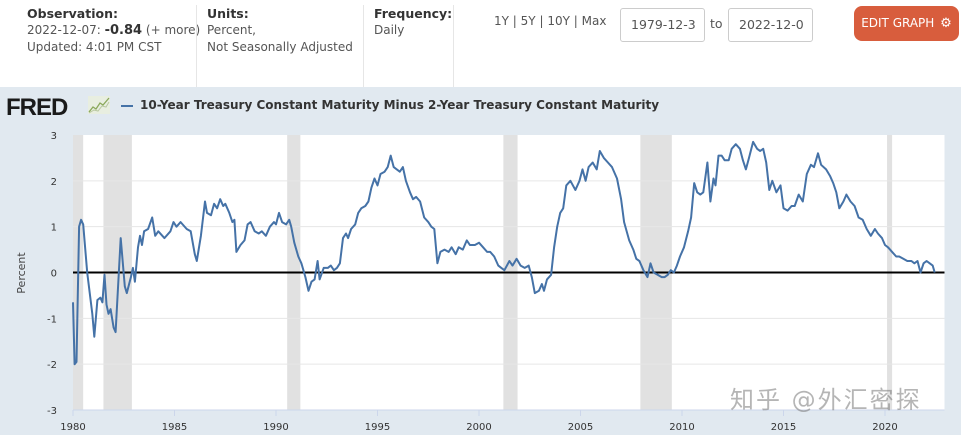 The width and height of the screenshot is (961, 435). Describe the element at coordinates (54, 182) in the screenshot. I see `y-tick-label: 2` at that location.